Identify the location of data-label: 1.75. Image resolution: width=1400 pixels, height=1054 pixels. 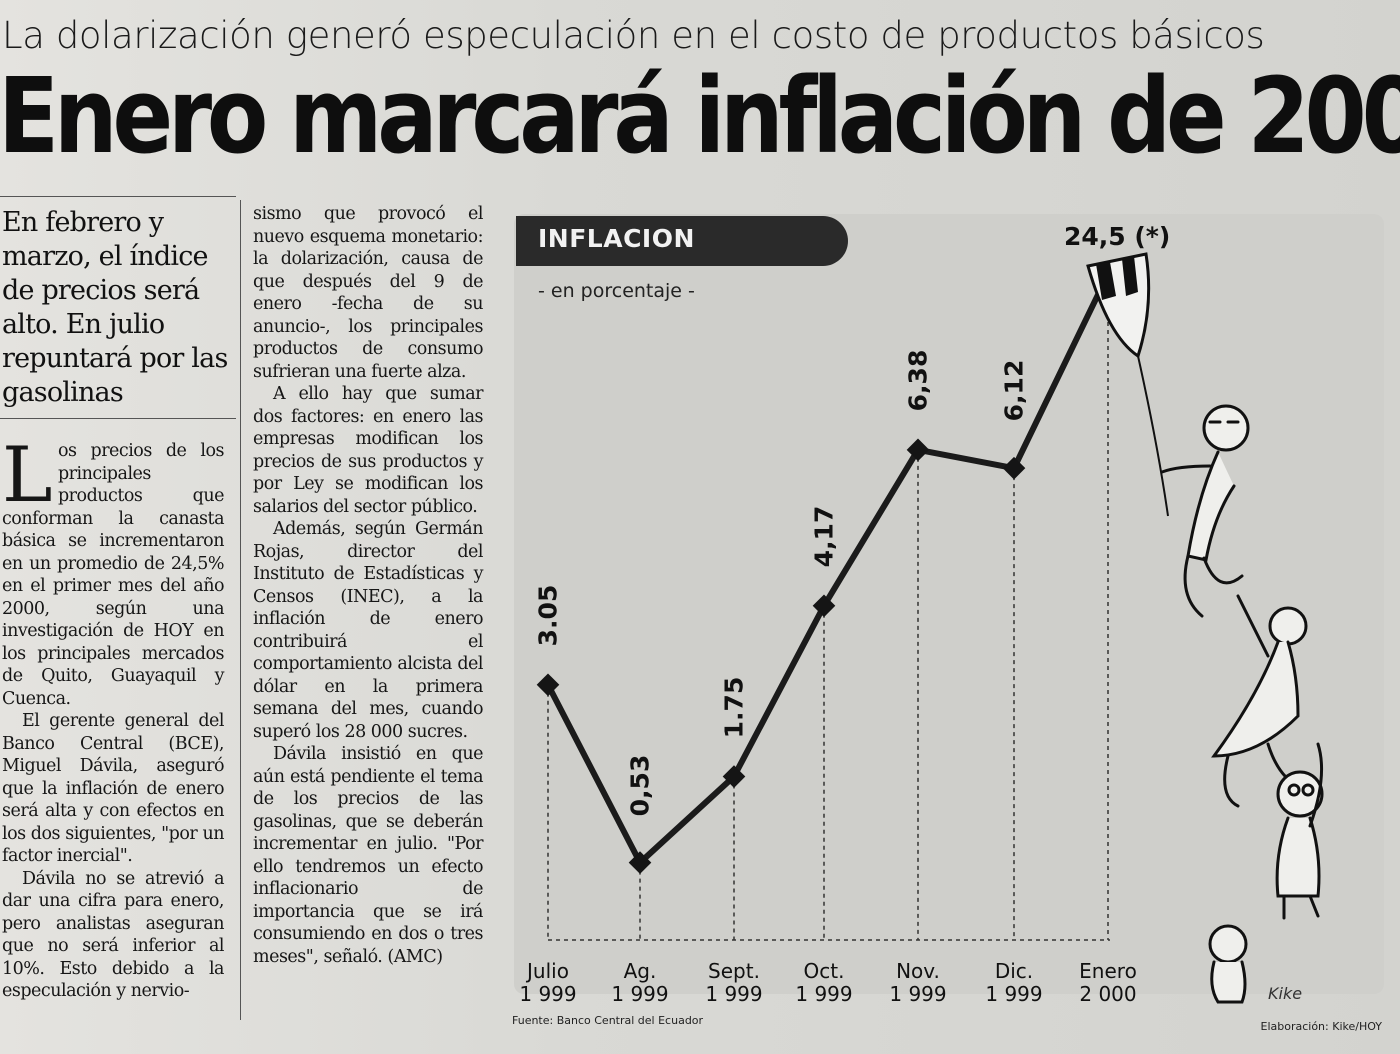
(734, 707).